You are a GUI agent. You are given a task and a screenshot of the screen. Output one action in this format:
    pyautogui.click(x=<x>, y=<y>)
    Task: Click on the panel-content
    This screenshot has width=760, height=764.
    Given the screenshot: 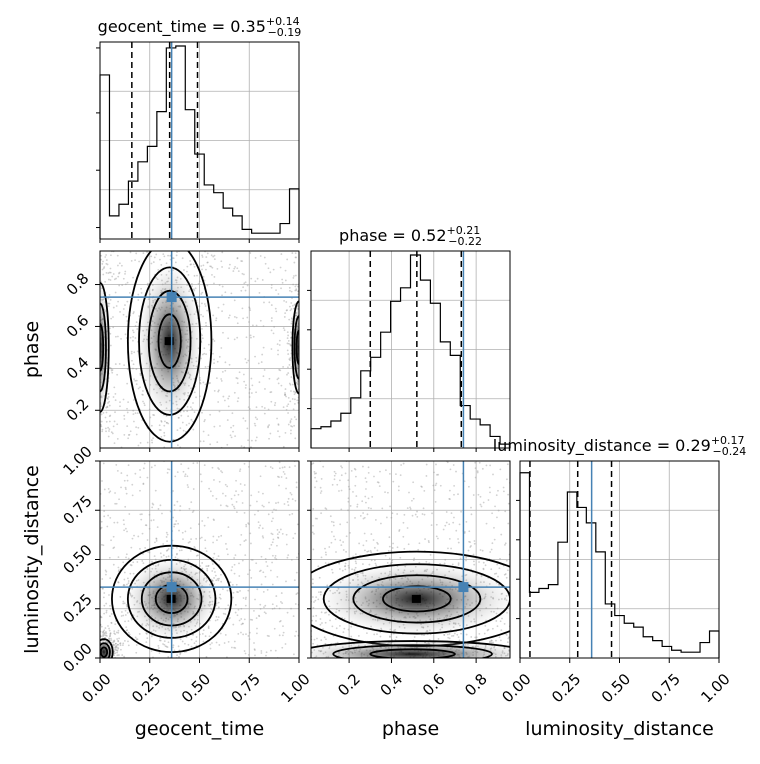 What is the action you would take?
    pyautogui.click(x=200, y=312)
    